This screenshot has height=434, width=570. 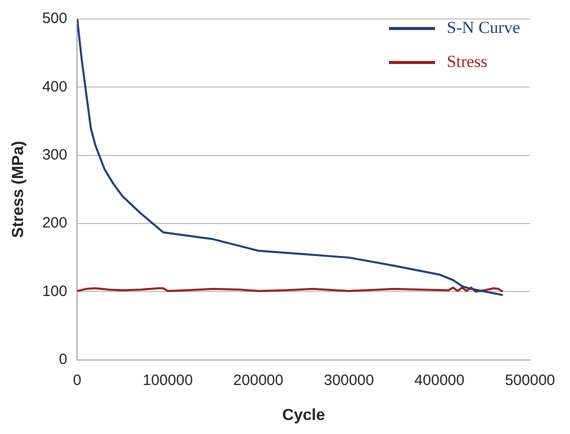 I want to click on y-tick-label: 400, so click(x=55, y=87).